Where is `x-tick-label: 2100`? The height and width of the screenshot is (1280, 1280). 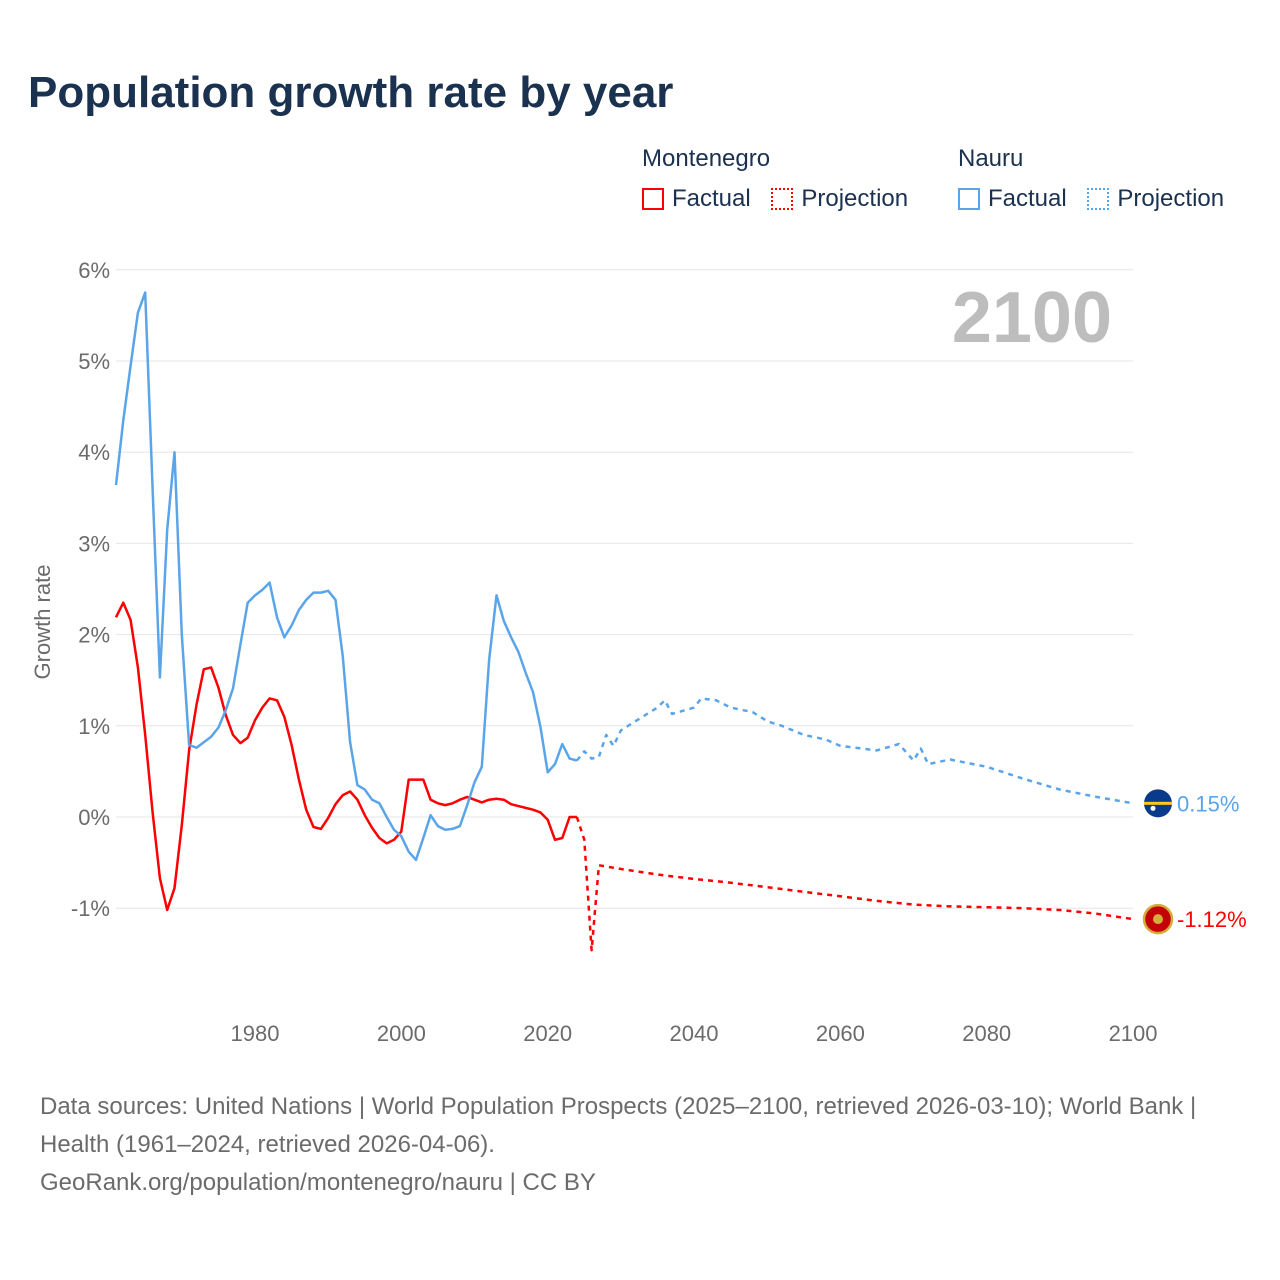
x-tick-label: 2100 is located at coordinates (1133, 1033).